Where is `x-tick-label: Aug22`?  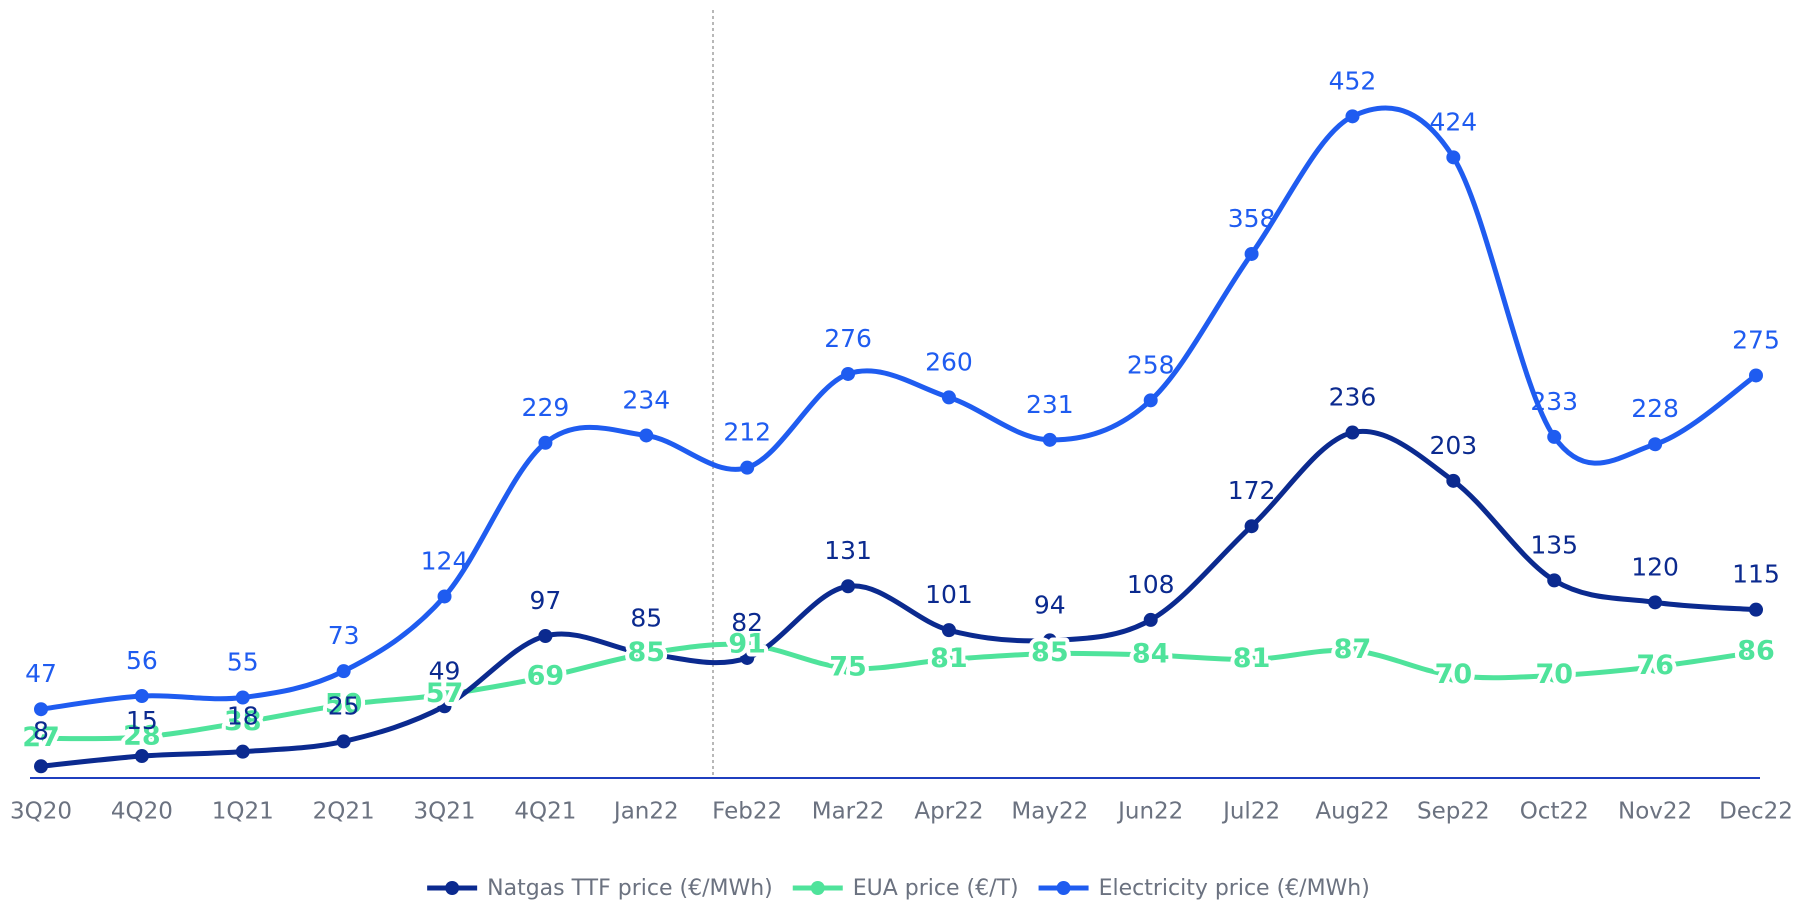
x-tick-label: Aug22 is located at coordinates (1352, 812).